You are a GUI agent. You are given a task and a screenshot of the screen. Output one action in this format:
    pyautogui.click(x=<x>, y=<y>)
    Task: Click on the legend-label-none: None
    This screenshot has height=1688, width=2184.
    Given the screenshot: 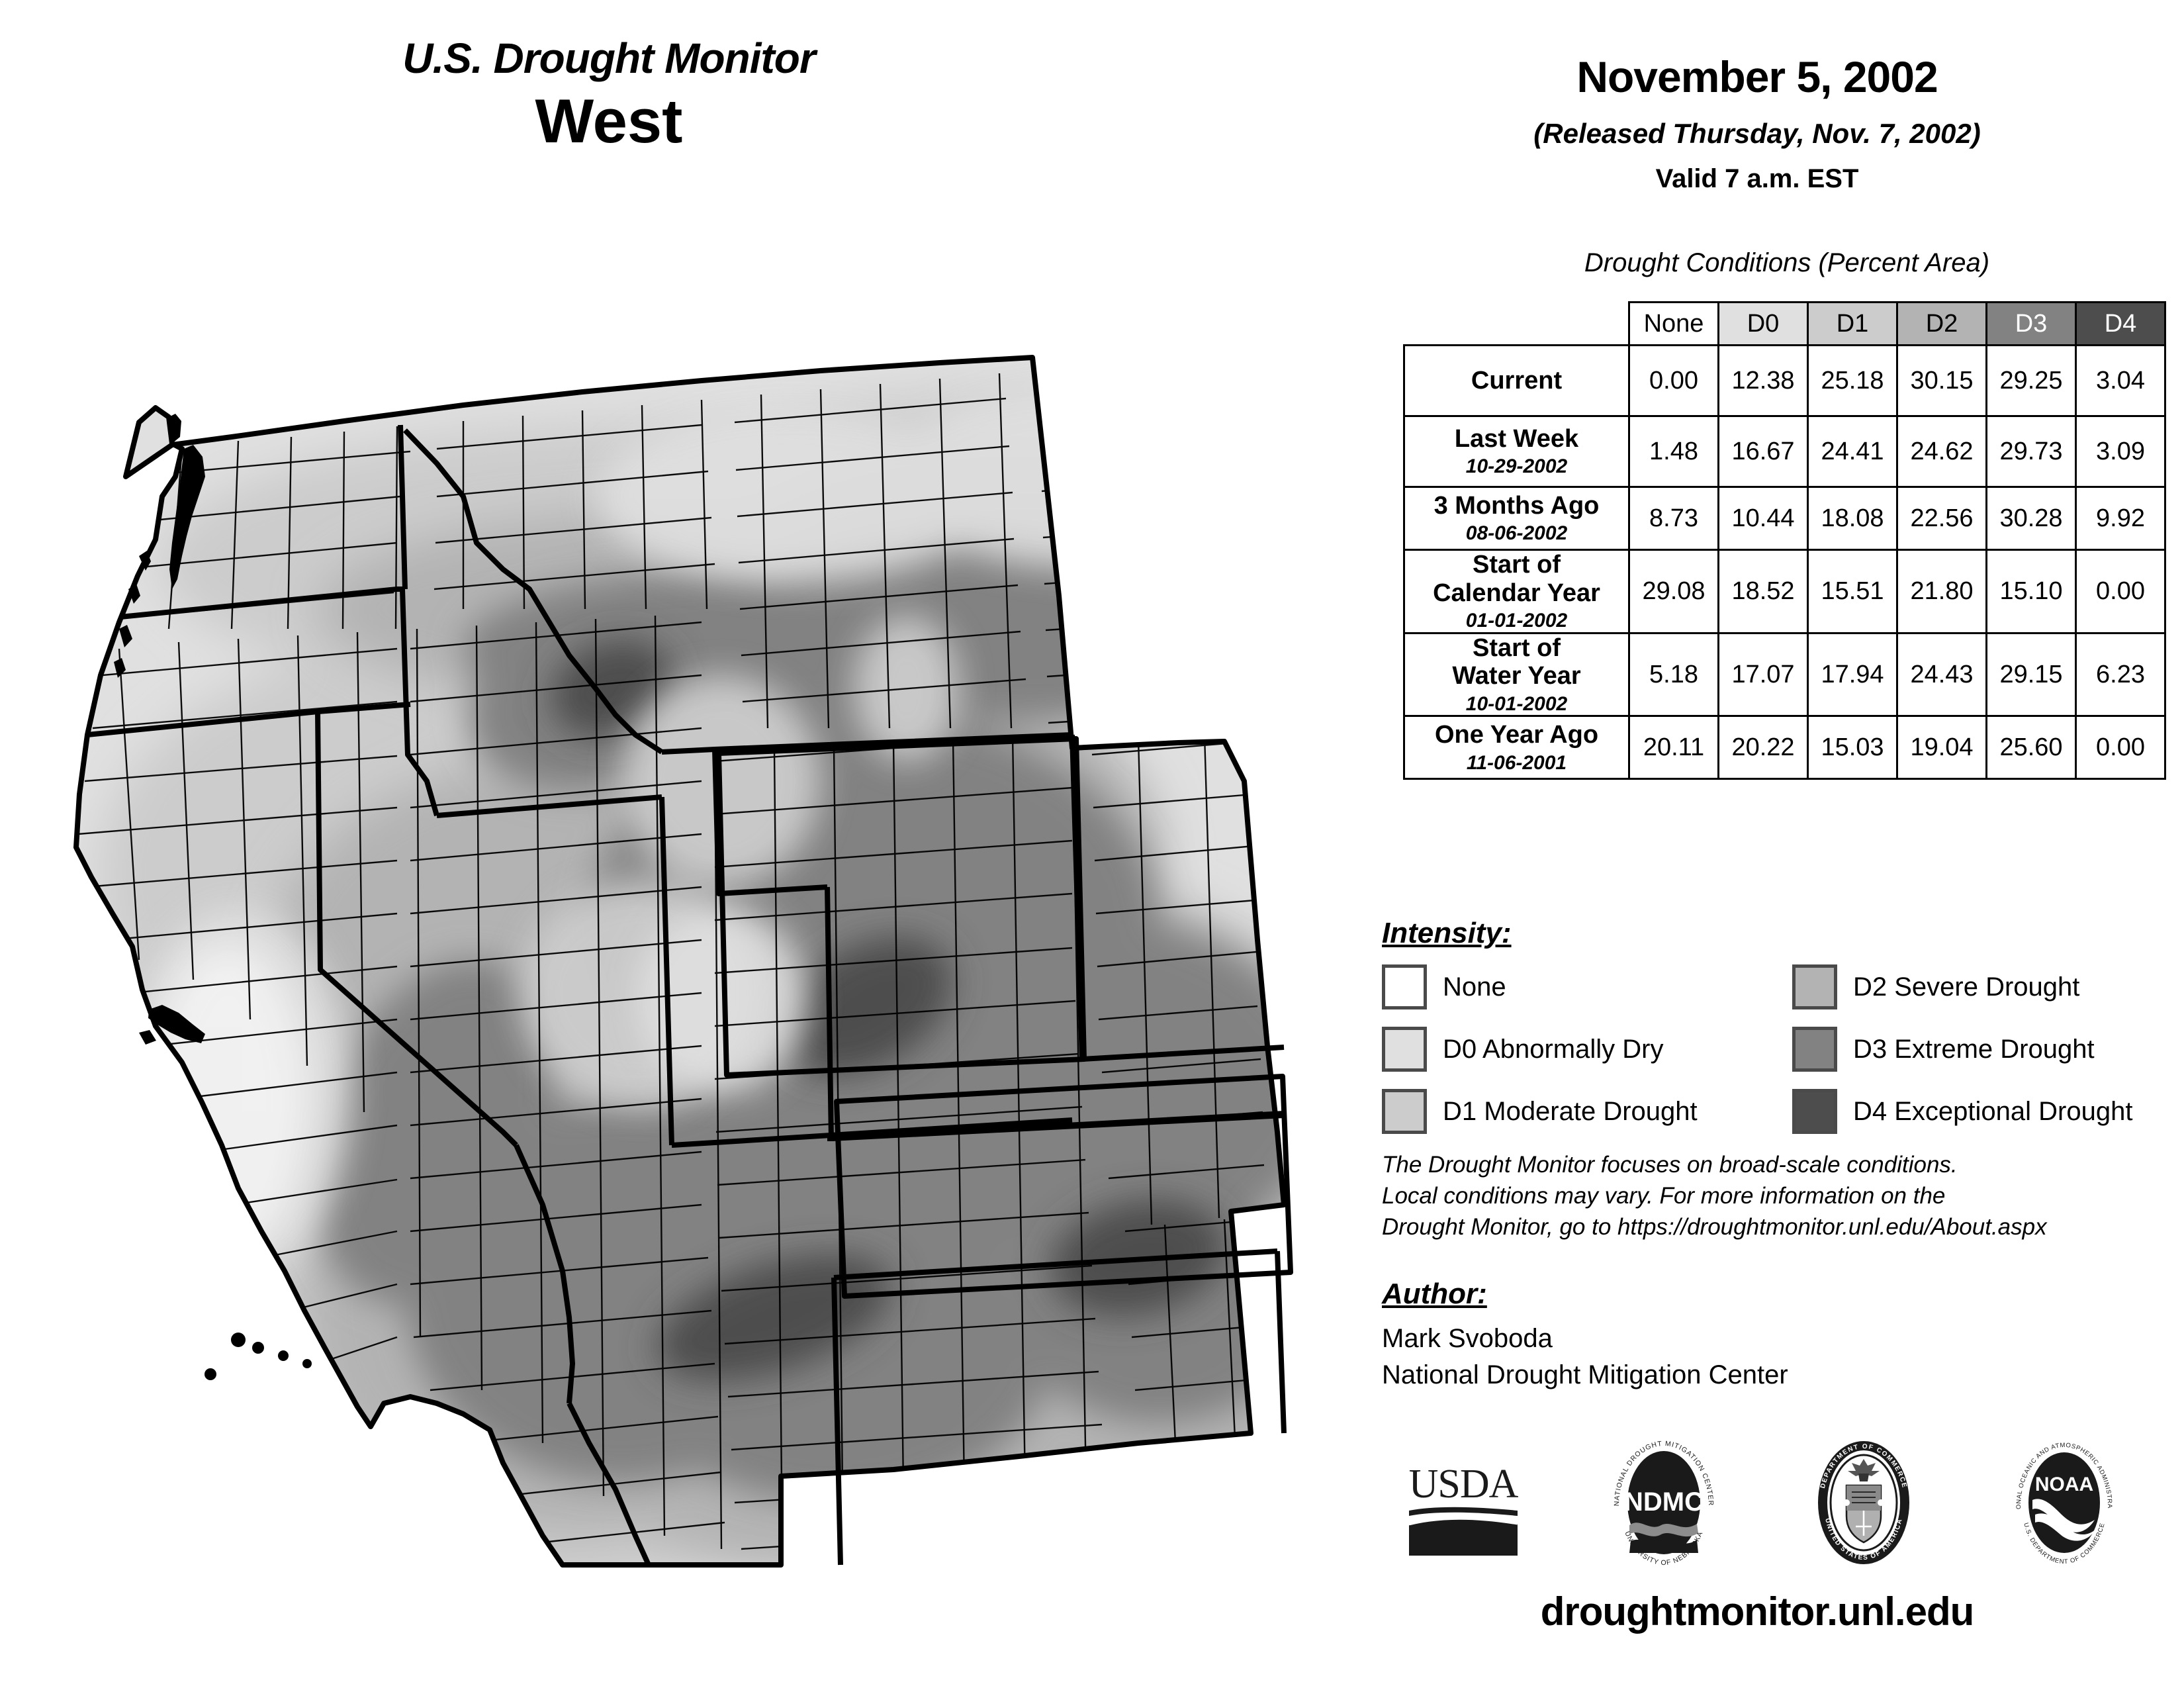 What is the action you would take?
    pyautogui.click(x=1474, y=987)
    